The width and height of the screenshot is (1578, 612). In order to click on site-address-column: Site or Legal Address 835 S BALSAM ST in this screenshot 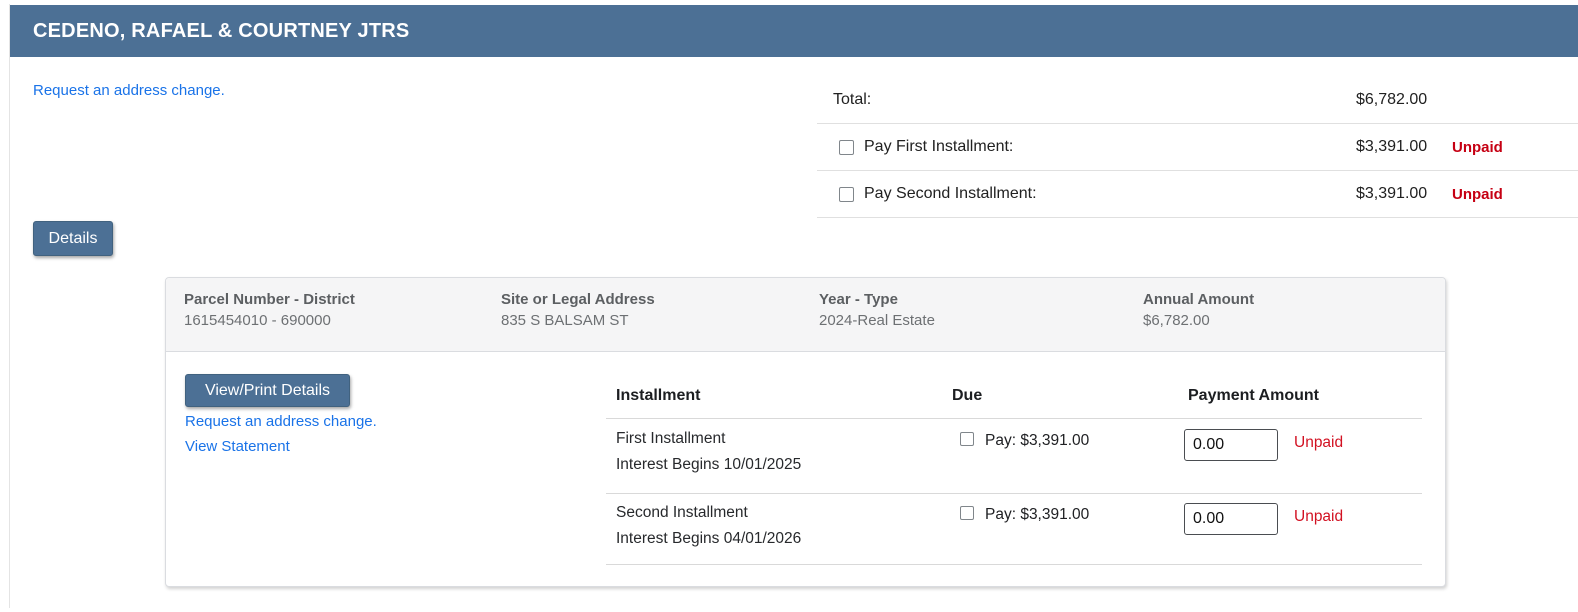, I will do `click(578, 303)`.